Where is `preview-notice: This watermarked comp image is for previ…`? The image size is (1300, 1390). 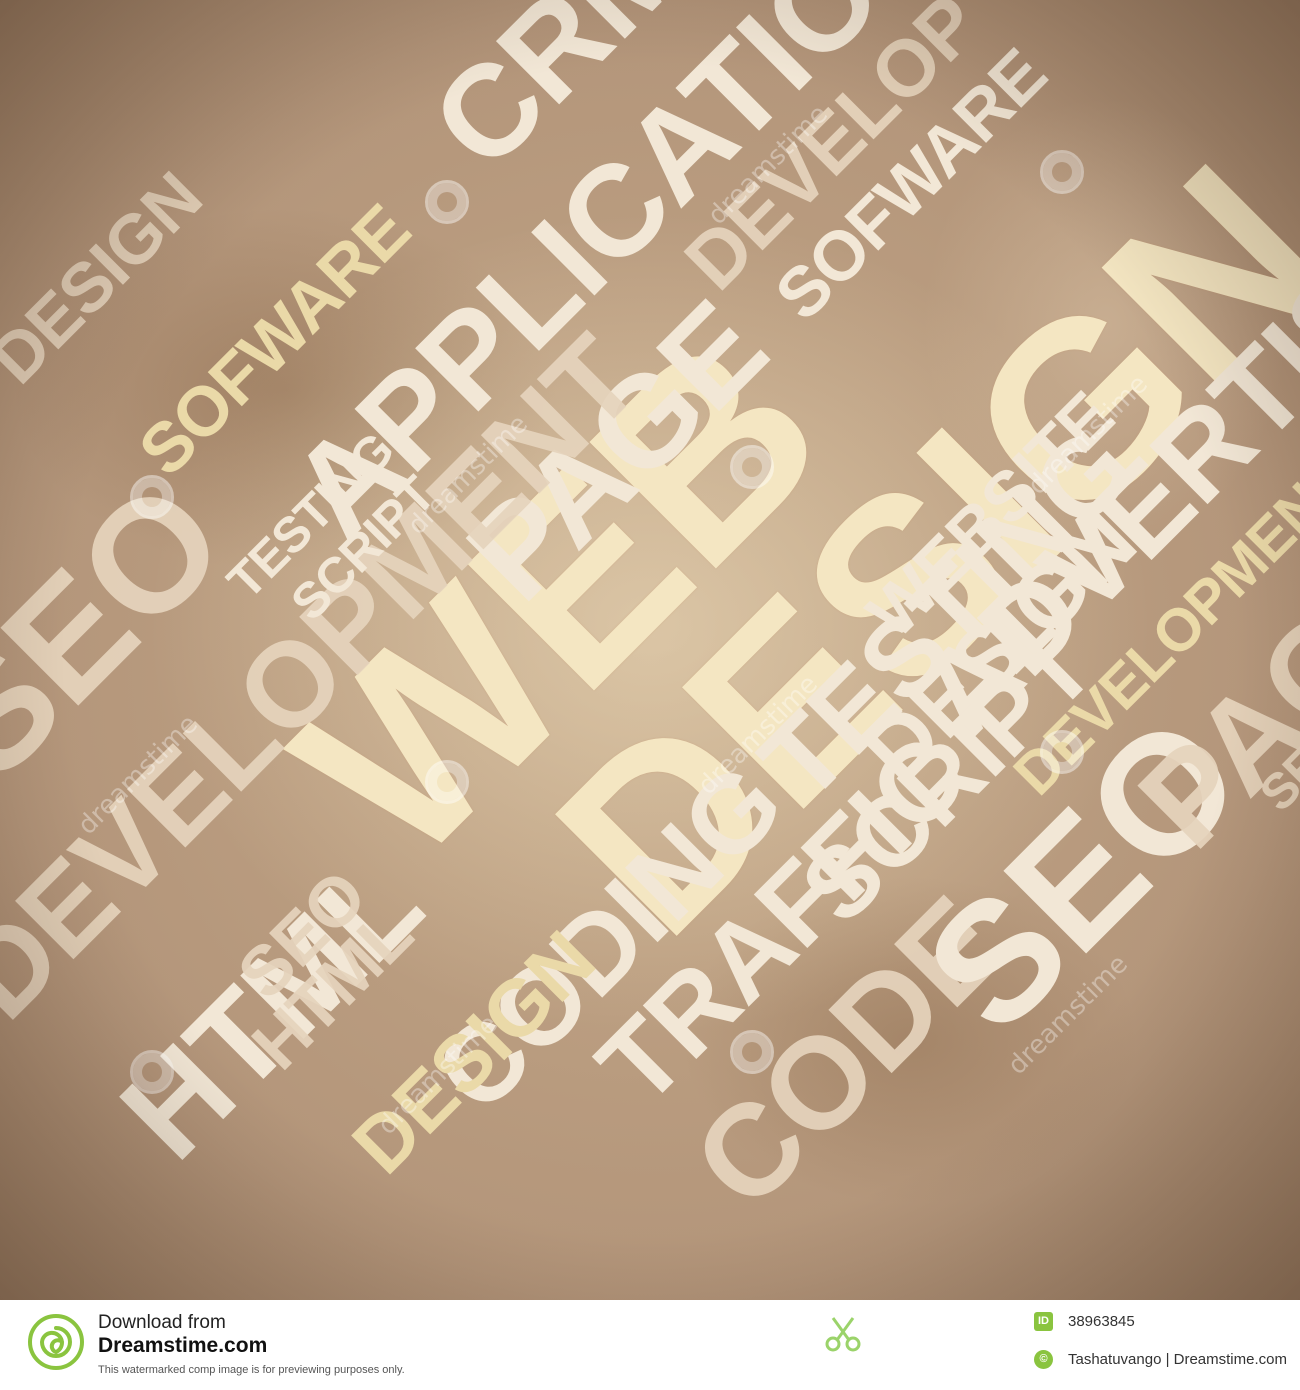 preview-notice: This watermarked comp image is for previ… is located at coordinates (251, 1370).